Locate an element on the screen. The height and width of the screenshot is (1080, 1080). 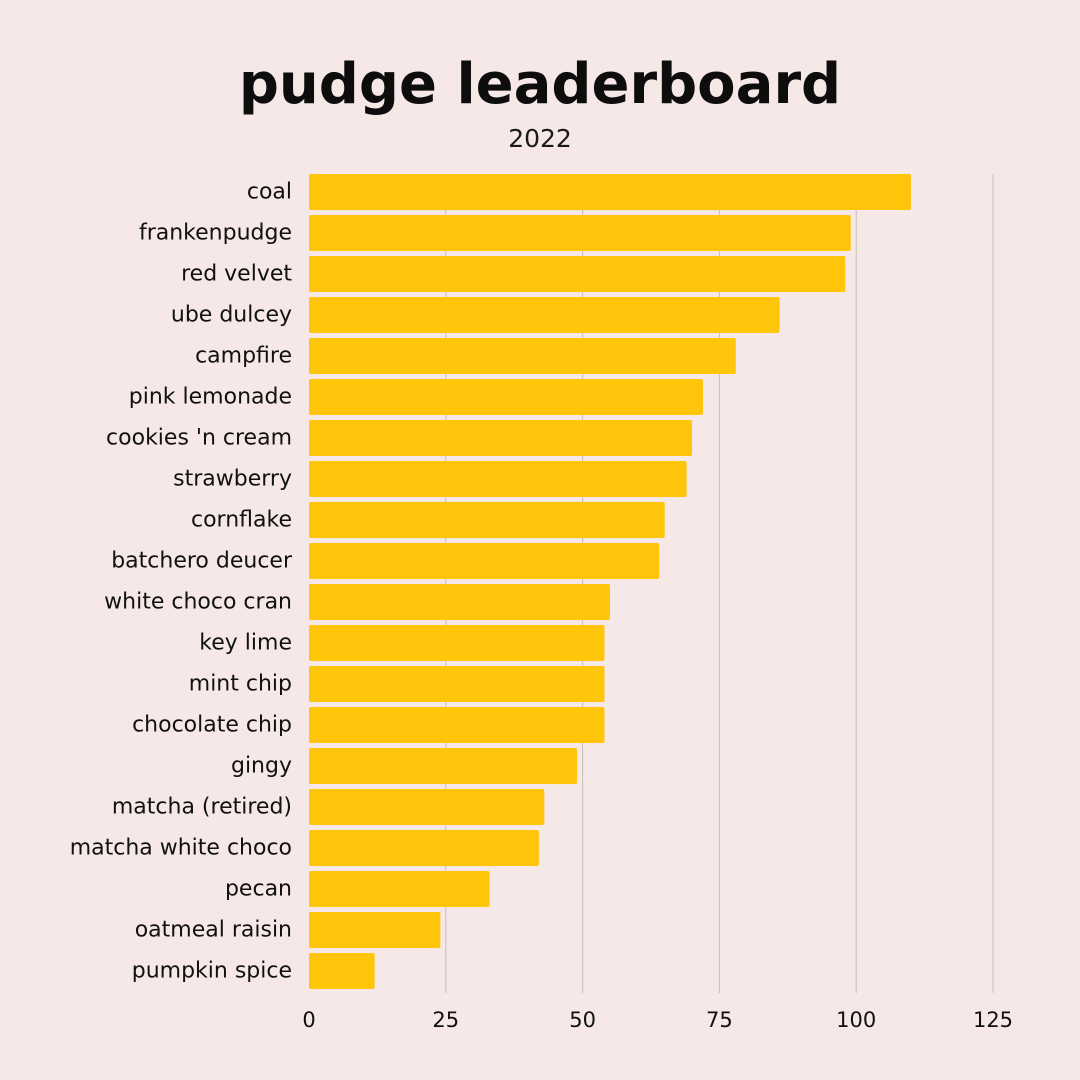
category-label: batchero deucer is located at coordinates (202, 561).